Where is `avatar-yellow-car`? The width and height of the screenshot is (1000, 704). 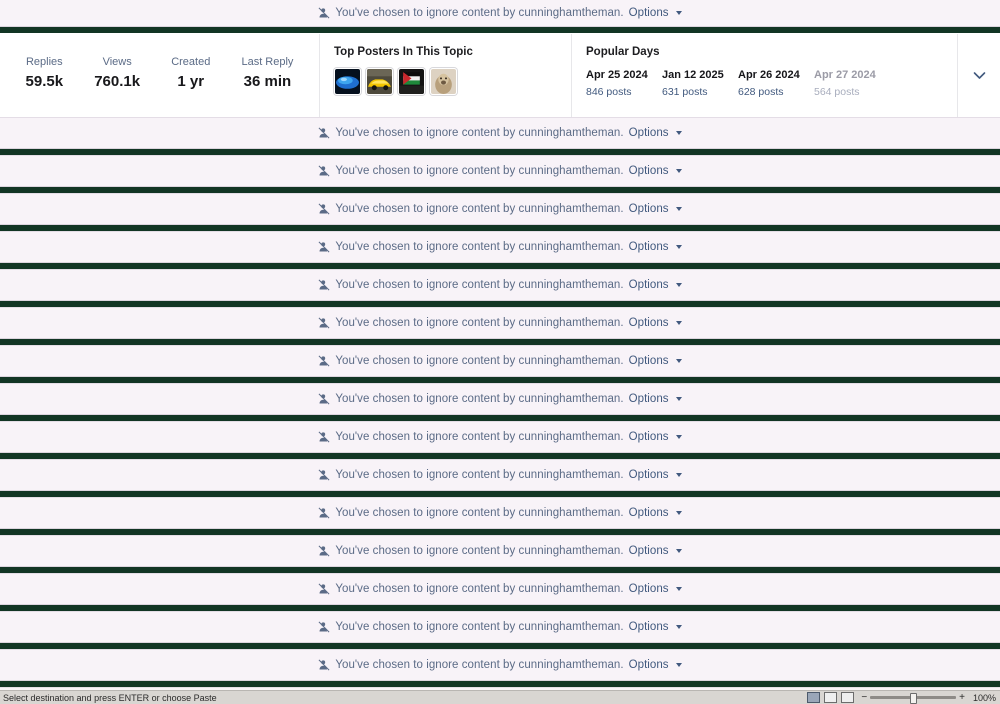 avatar-yellow-car is located at coordinates (379, 81).